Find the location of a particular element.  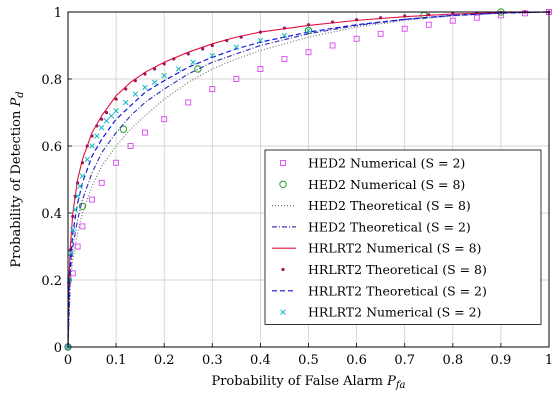

legend-label: HRLRT2 Numerical (S = 8) is located at coordinates (394, 248).